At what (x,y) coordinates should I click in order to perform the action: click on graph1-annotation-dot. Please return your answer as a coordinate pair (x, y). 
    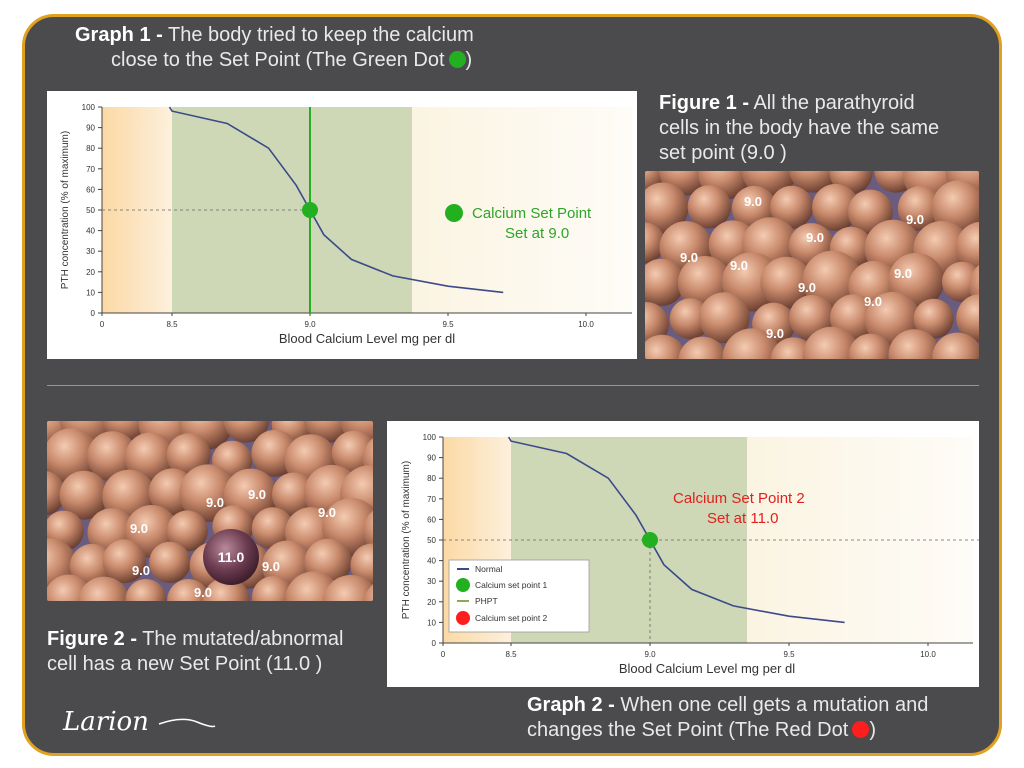
    Looking at the image, I should click on (454, 213).